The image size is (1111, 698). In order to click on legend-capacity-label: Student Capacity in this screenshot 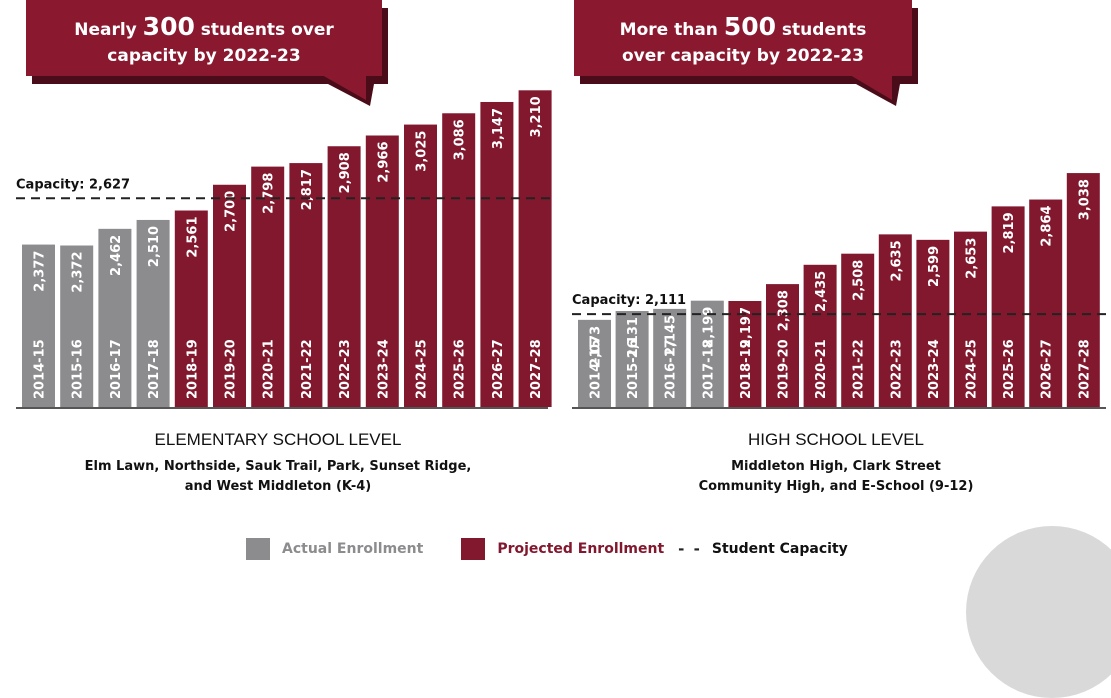, I will do `click(779, 549)`.